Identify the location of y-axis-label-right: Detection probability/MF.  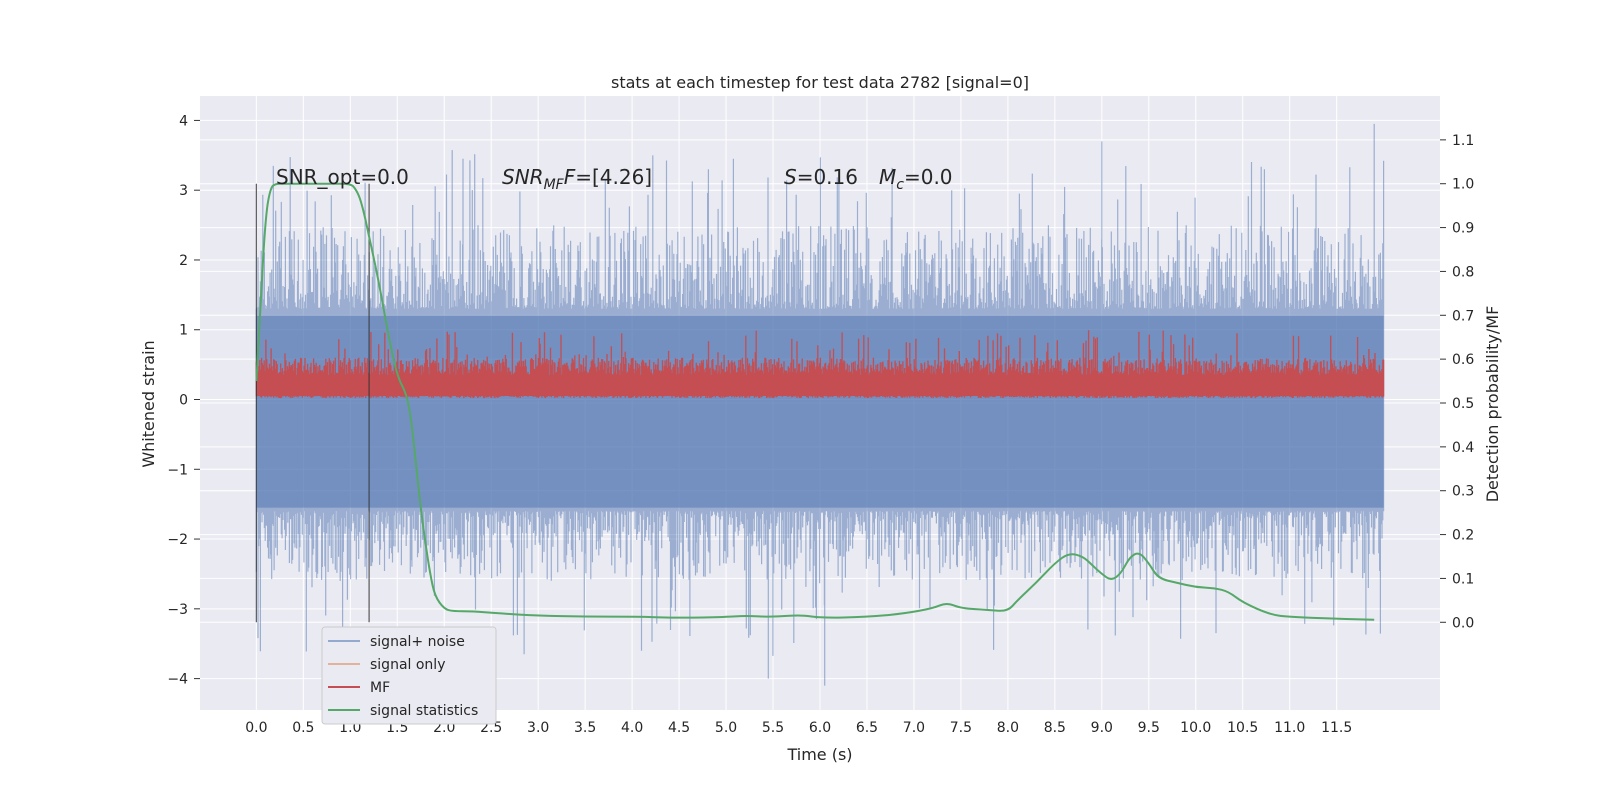
(1492, 404).